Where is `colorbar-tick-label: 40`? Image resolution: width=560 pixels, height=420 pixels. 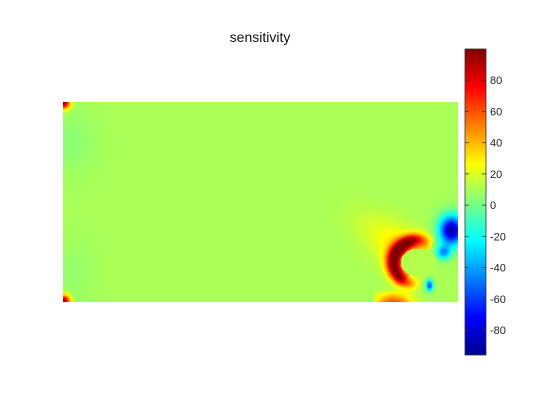
colorbar-tick-label: 40 is located at coordinates (496, 144).